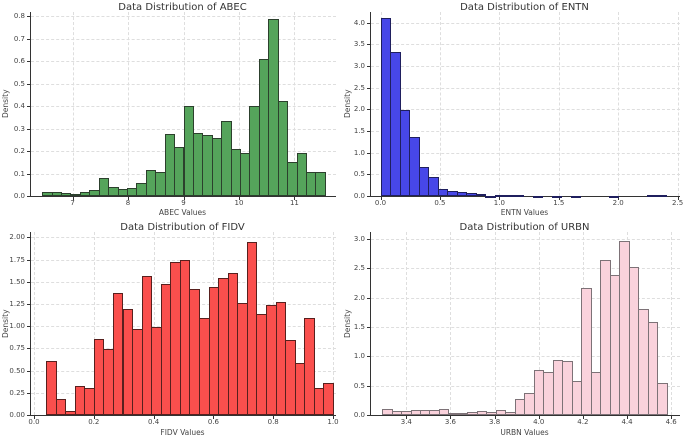  Describe the element at coordinates (19, 173) in the screenshot. I see `y-tick-label: 0.1` at that location.